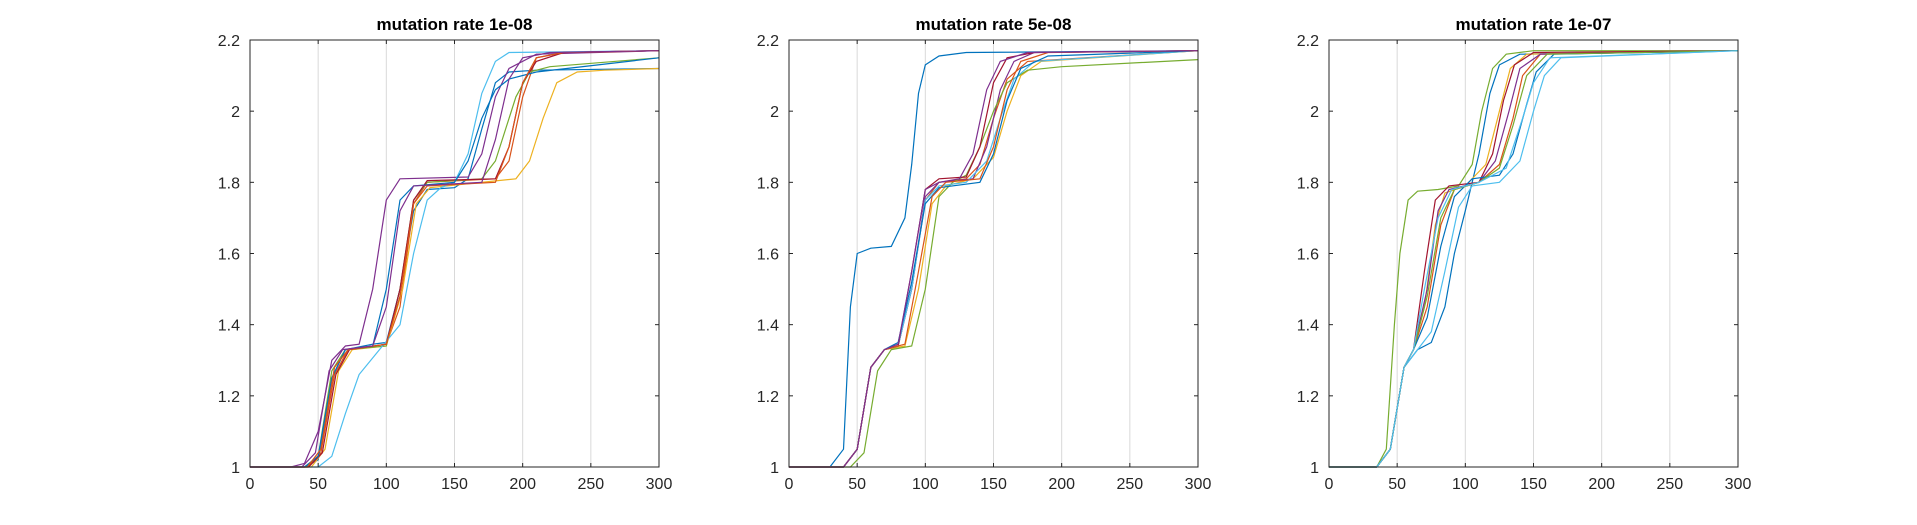 This screenshot has height=525, width=1917. I want to click on chart-title: mutation rate 1e-08, so click(455, 24).